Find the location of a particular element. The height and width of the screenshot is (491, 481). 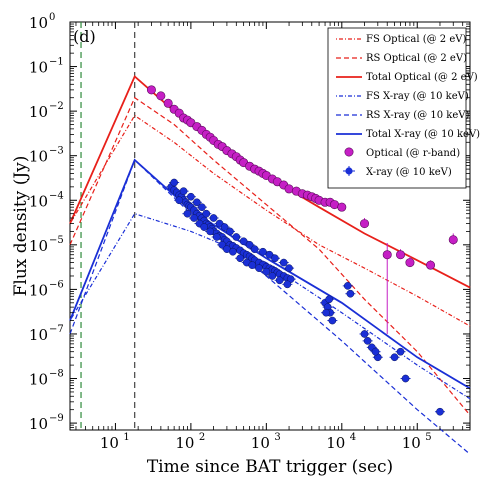

legend-label: X-ray (@ 10 keV) is located at coordinates (409, 172).